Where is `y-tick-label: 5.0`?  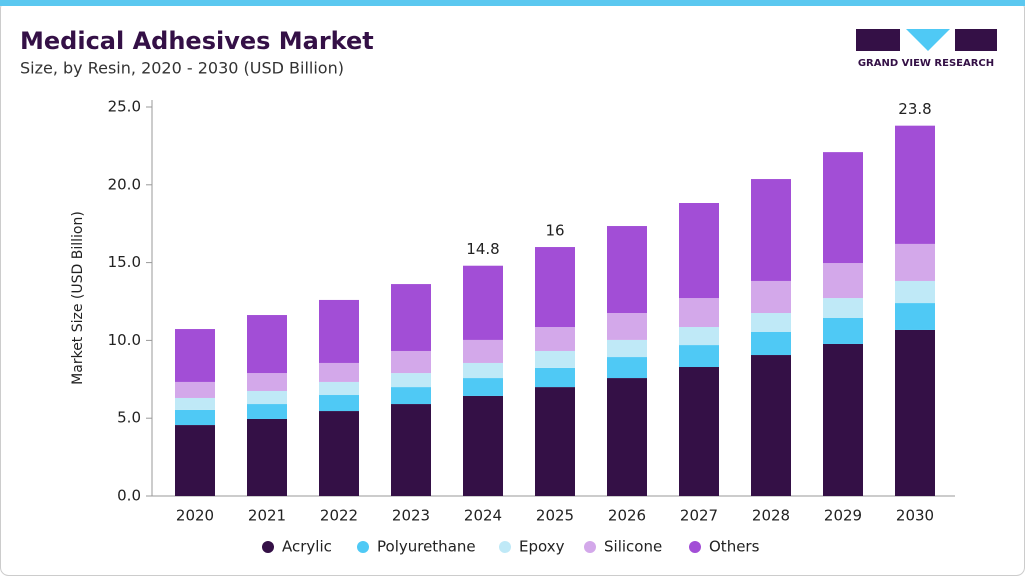 y-tick-label: 5.0 is located at coordinates (129, 418).